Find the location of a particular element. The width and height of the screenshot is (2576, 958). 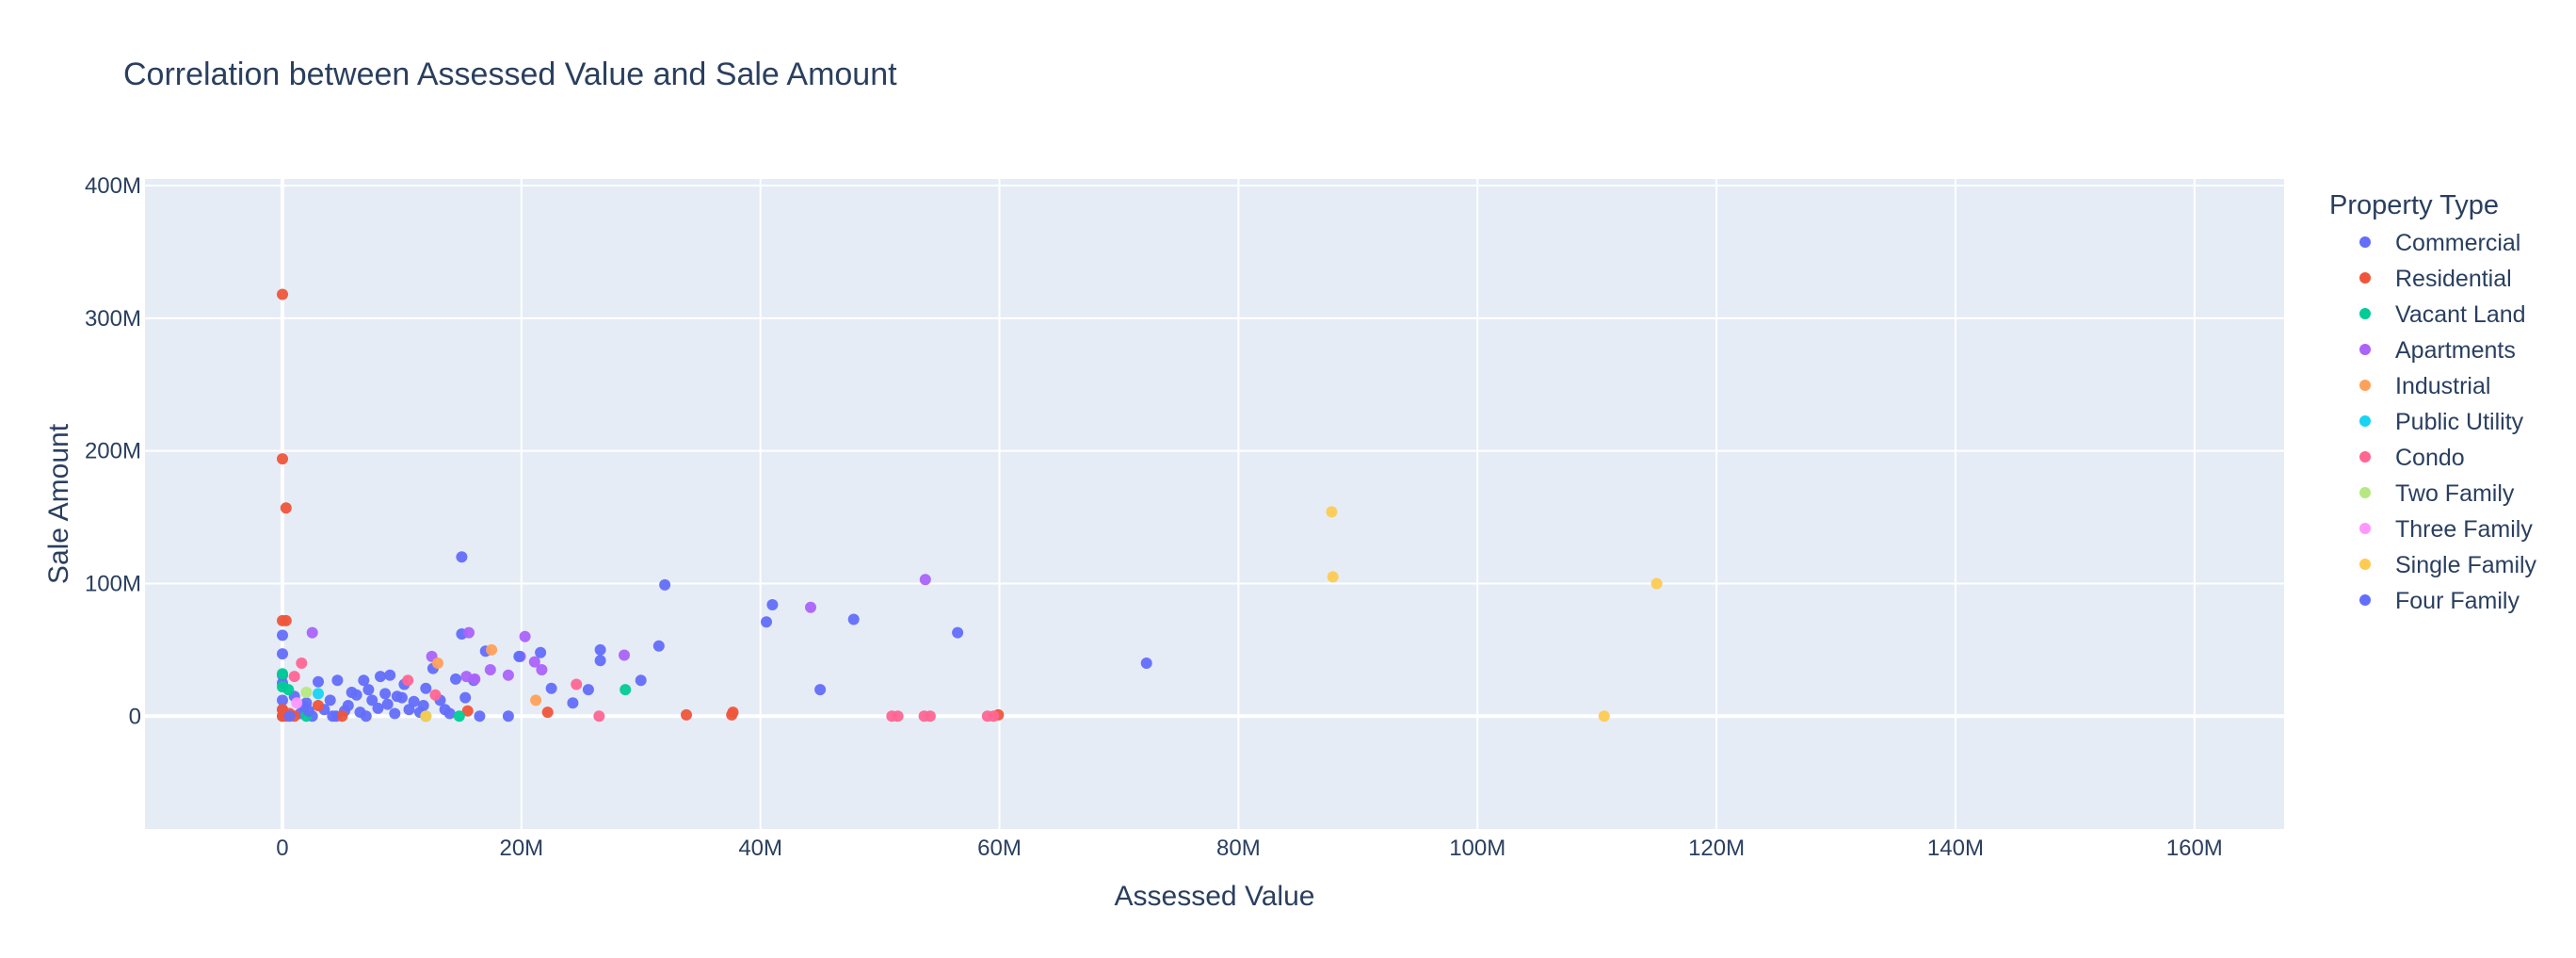

legend-item: Three Family is located at coordinates (2446, 529).